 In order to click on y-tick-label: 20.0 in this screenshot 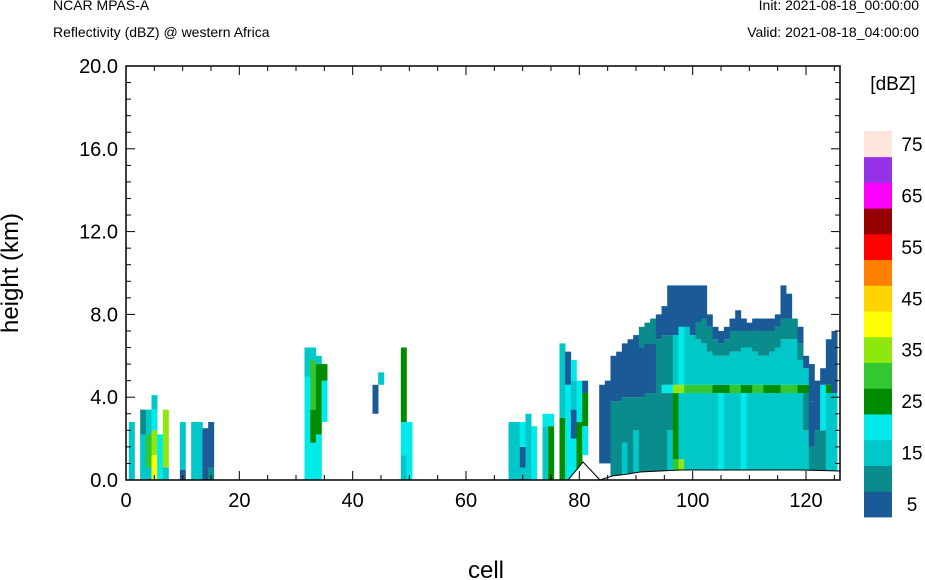, I will do `click(98, 67)`.